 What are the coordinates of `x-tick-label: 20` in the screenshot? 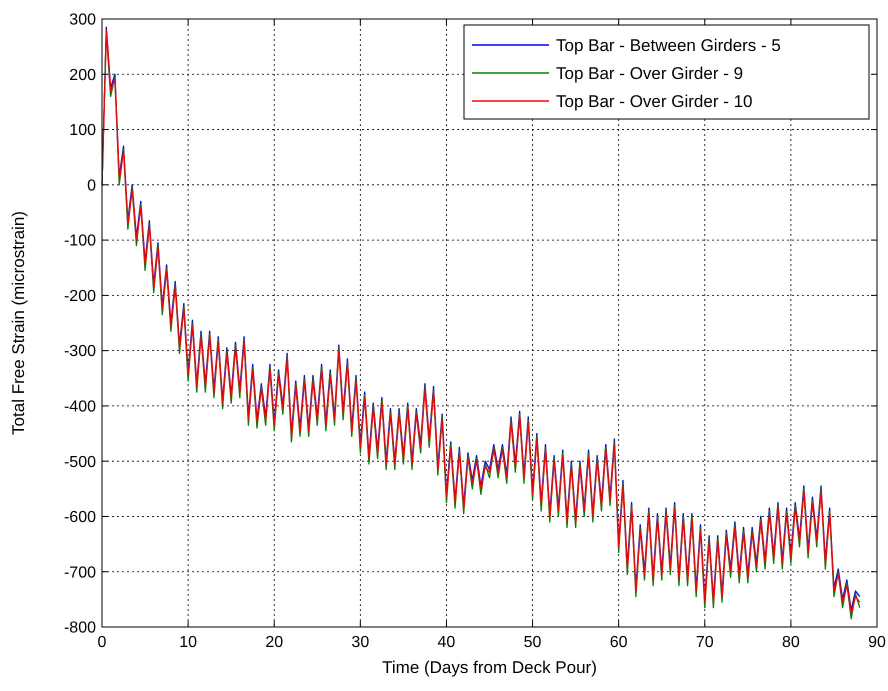 It's located at (274, 642).